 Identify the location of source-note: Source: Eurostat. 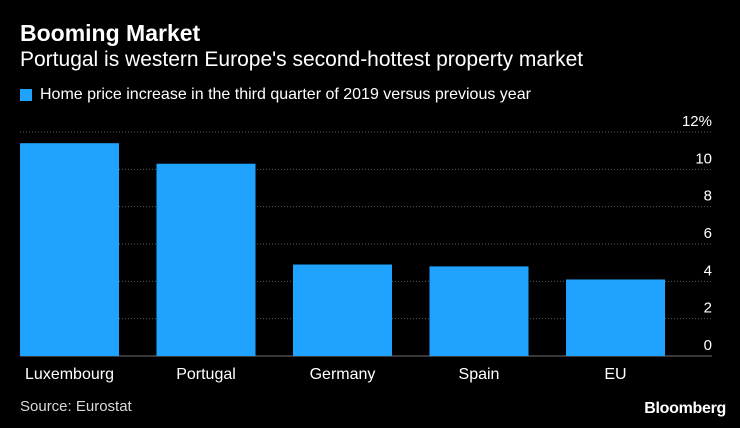
(76, 406).